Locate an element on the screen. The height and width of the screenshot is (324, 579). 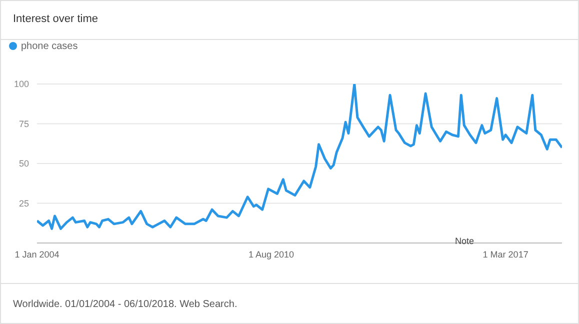
annotation: Note is located at coordinates (464, 241).